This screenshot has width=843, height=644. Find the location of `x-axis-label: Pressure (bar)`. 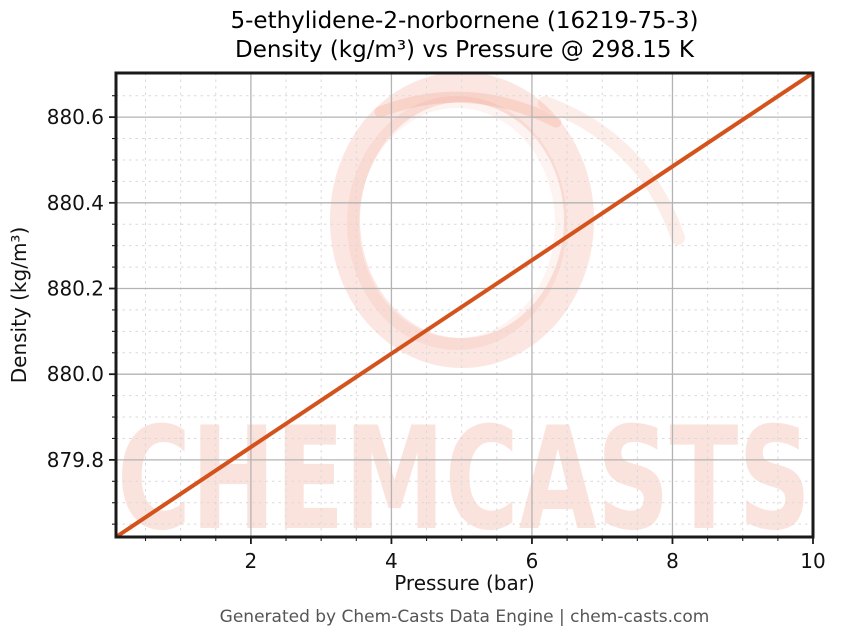

x-axis-label: Pressure (bar) is located at coordinates (464, 583).